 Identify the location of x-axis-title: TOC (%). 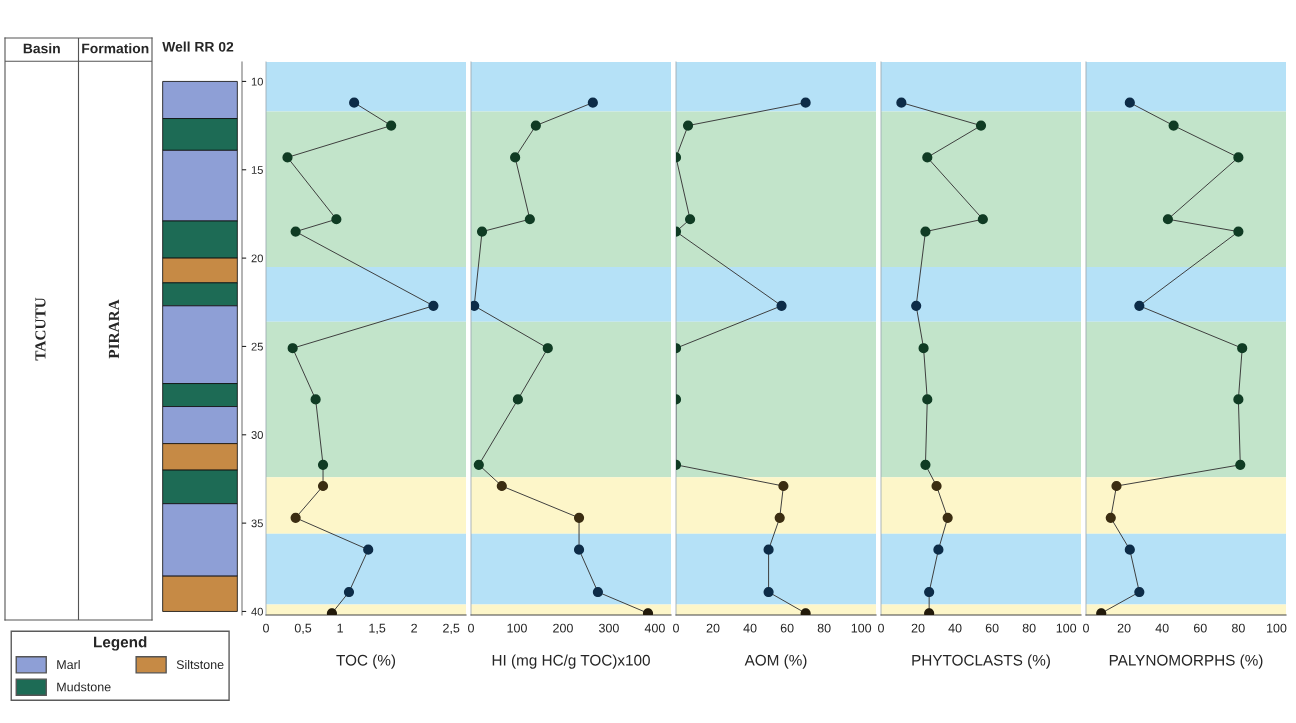
(366, 661).